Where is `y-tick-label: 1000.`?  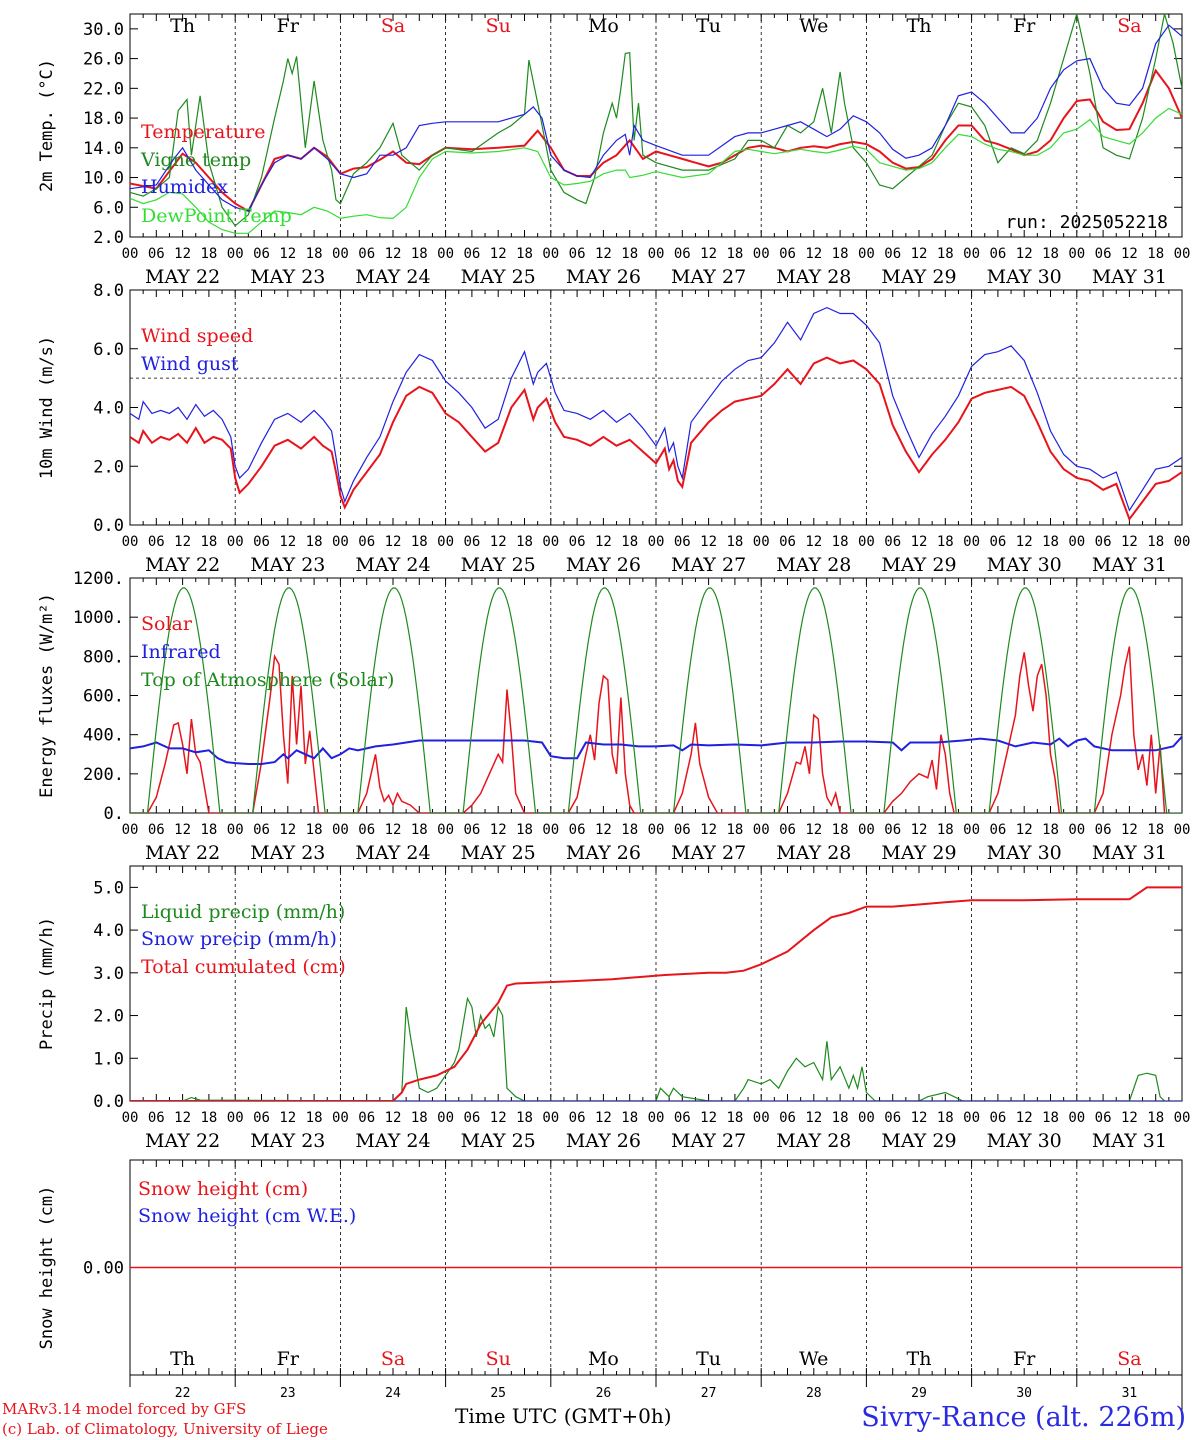
y-tick-label: 1000. is located at coordinates (98, 618).